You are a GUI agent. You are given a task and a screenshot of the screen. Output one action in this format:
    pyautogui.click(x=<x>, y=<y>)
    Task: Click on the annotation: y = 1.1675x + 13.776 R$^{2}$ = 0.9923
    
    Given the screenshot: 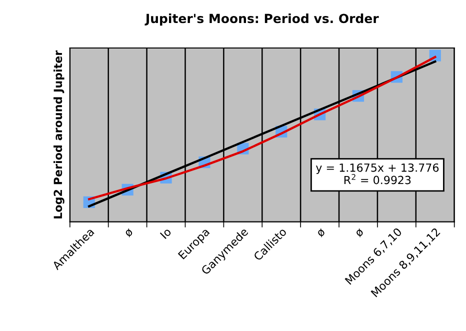 What is the action you would take?
    pyautogui.click(x=377, y=173)
    